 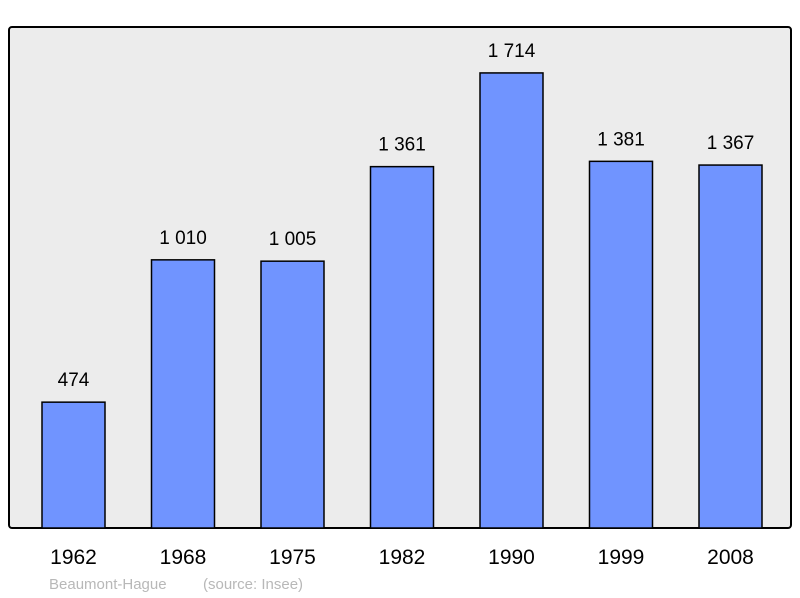 I want to click on bar-1975, so click(x=292, y=394).